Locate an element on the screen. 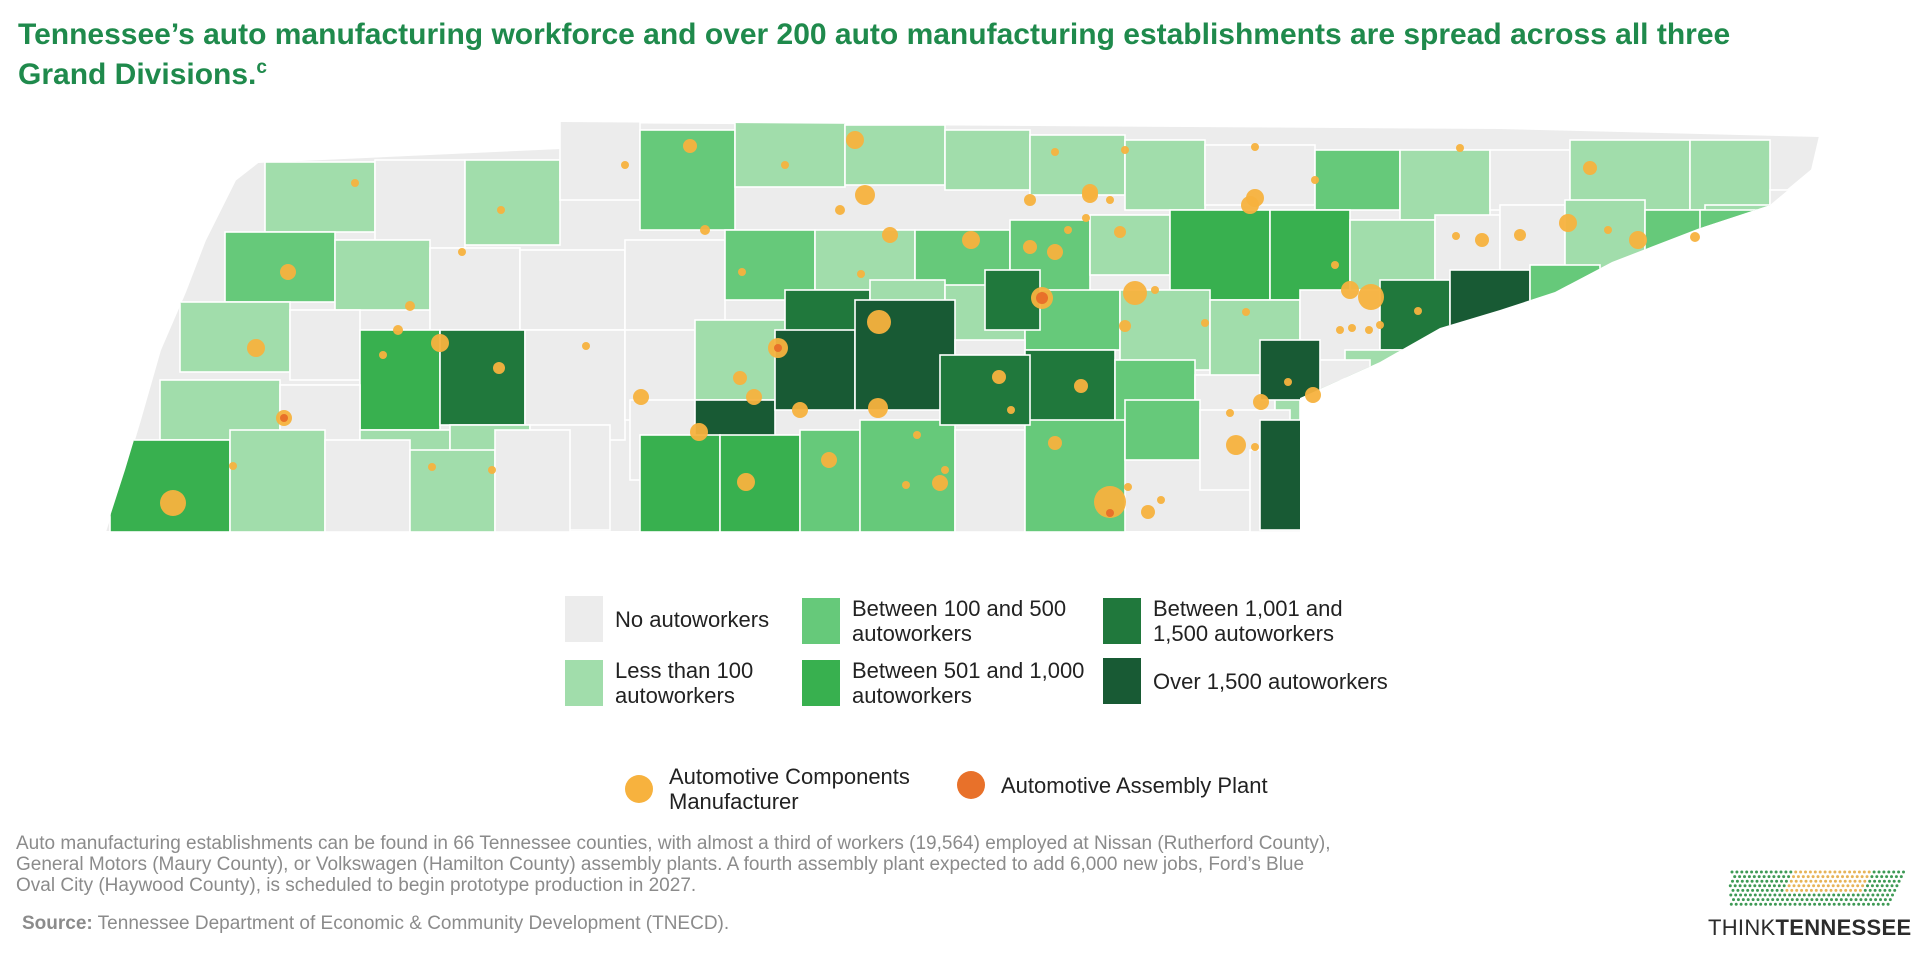 The image size is (1920, 960). legend-label: Less than 100 autoworkers is located at coordinates (684, 683).